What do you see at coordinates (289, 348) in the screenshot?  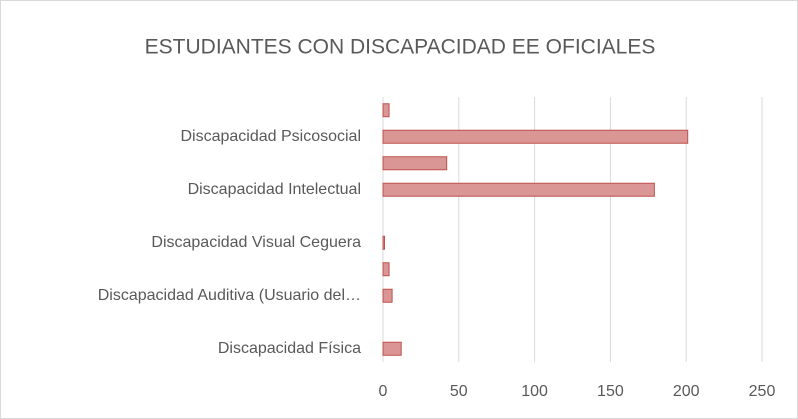 I see `y-tick-label: Discapacidad Física` at bounding box center [289, 348].